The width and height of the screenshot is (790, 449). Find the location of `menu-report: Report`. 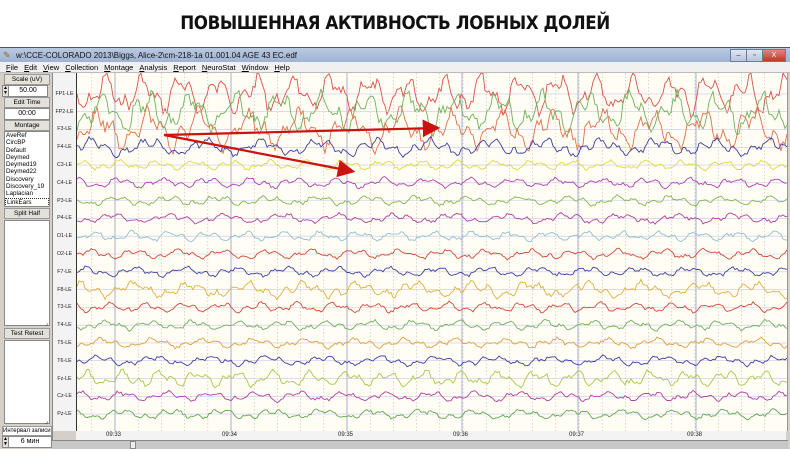

menu-report: Report is located at coordinates (184, 67).